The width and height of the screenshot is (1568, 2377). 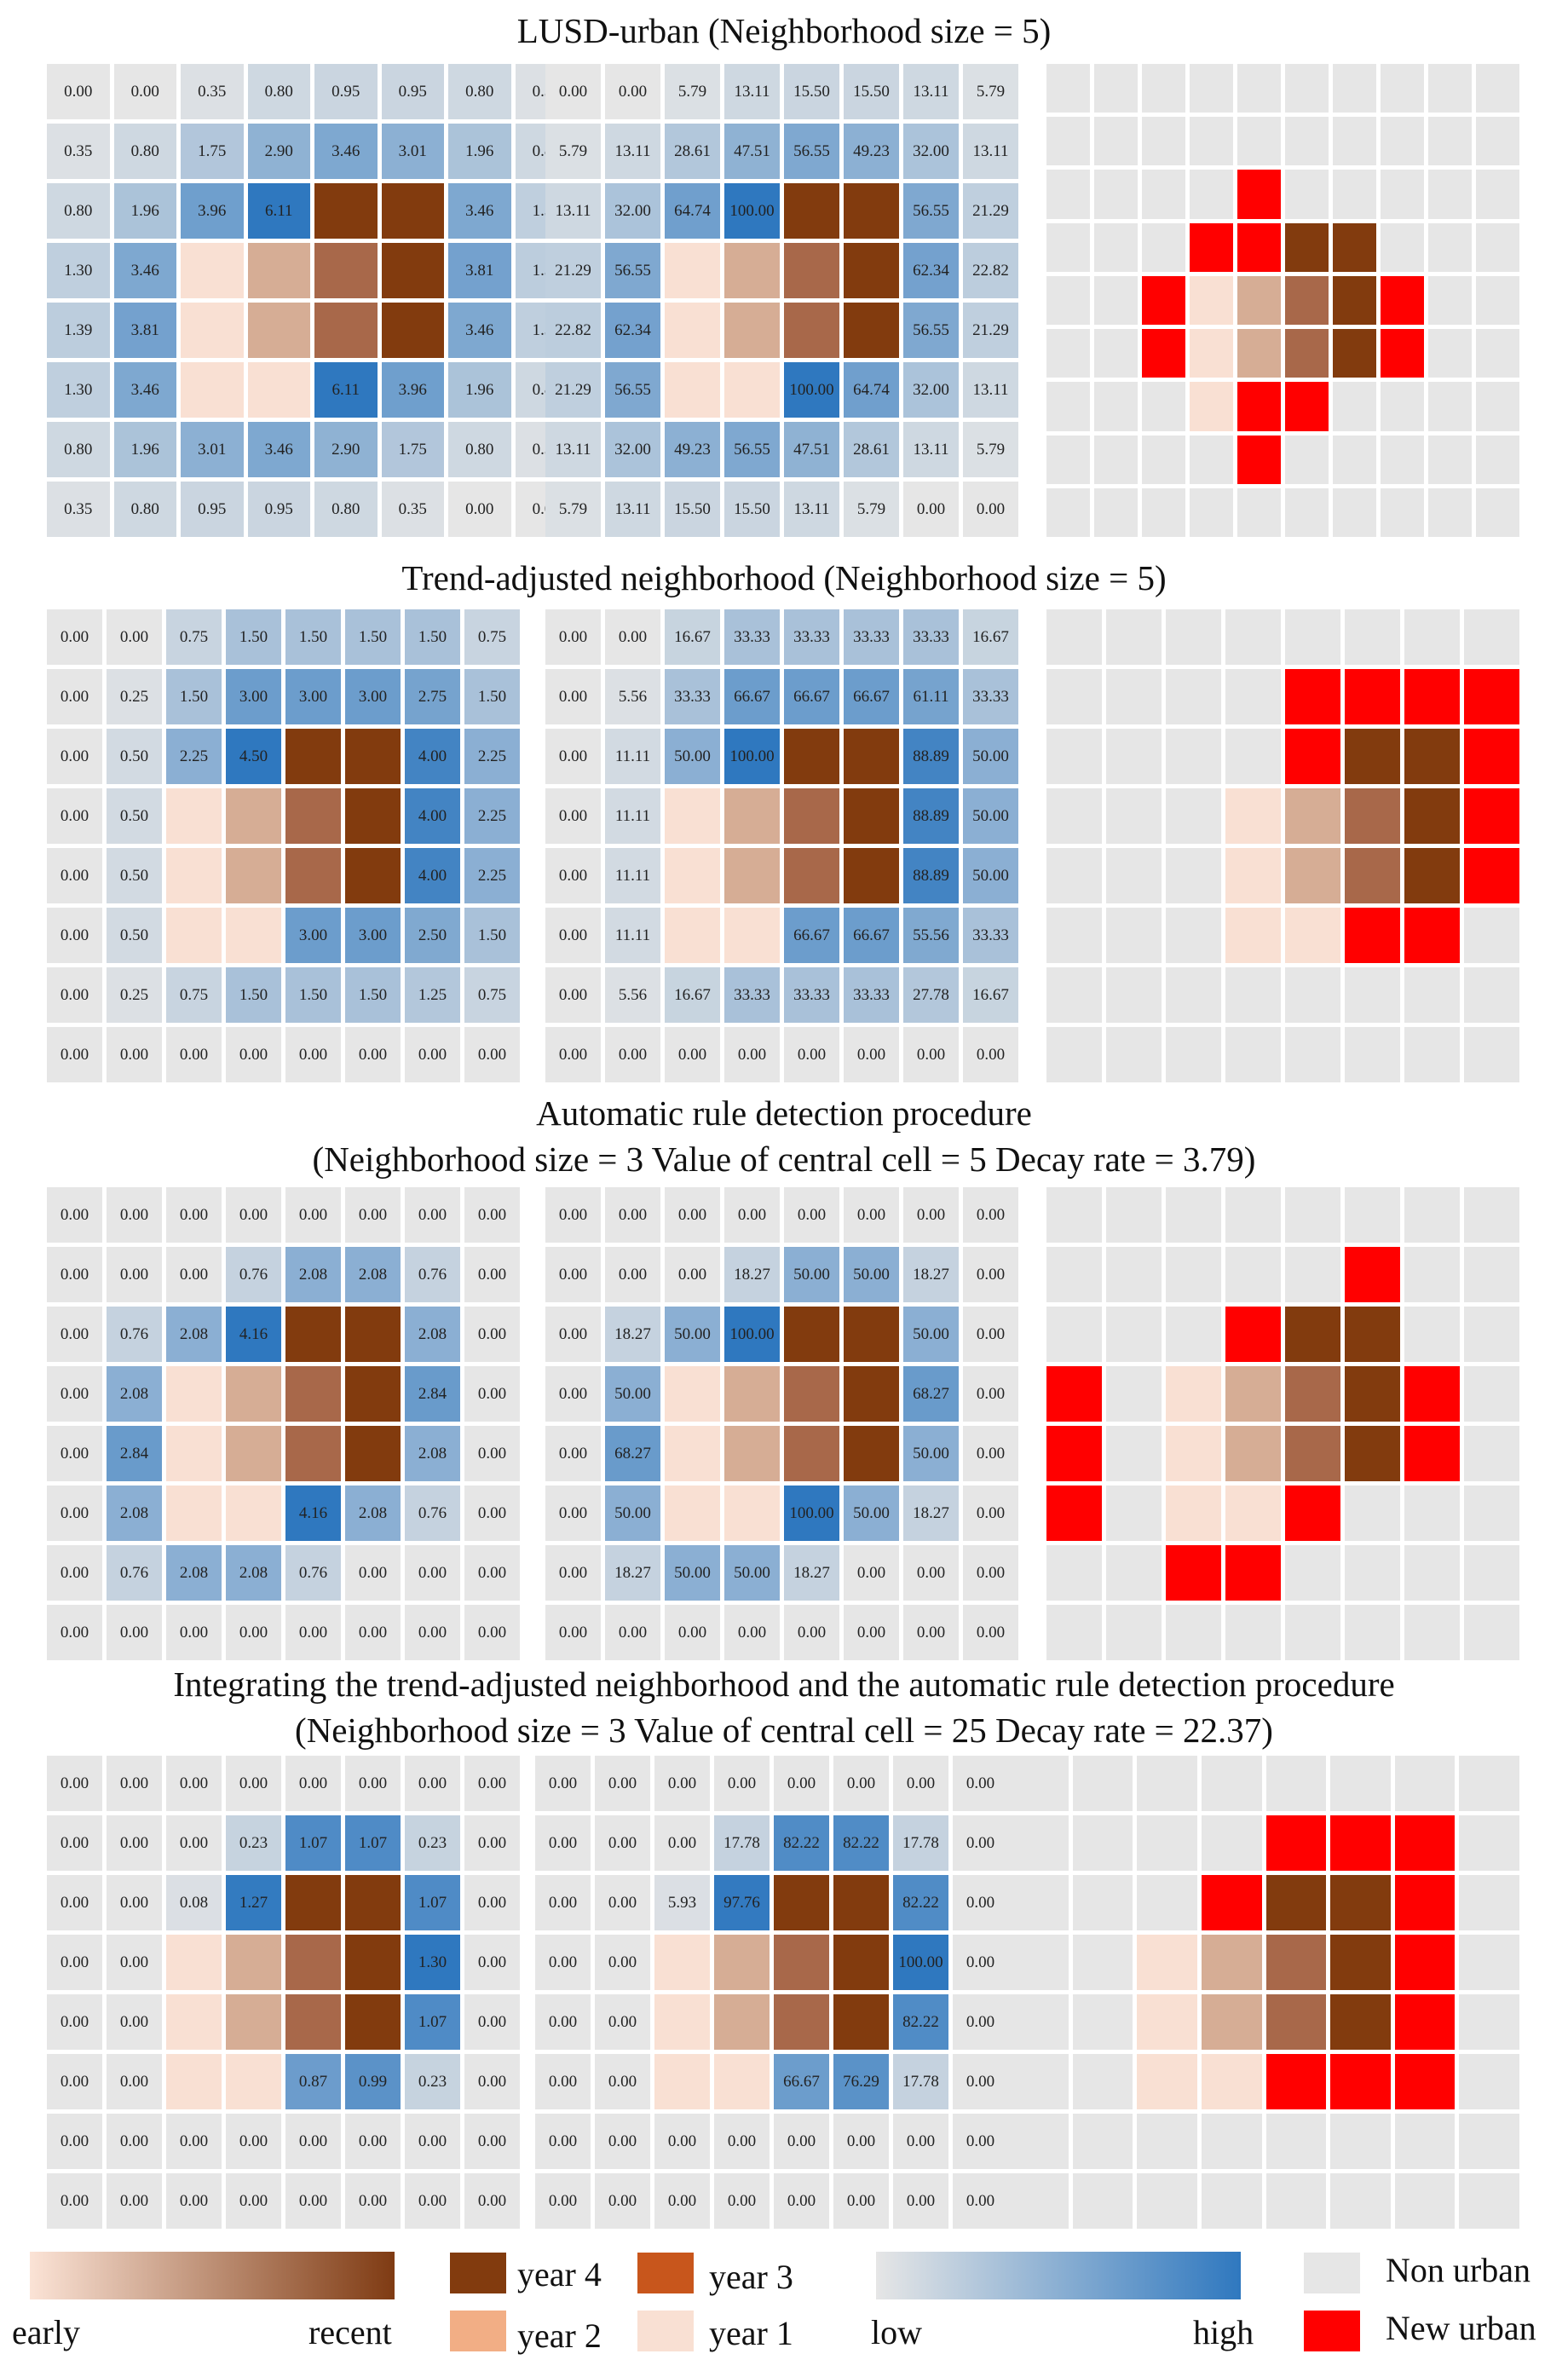 I want to click on legend-new-urban: New urban, so click(x=1461, y=2328).